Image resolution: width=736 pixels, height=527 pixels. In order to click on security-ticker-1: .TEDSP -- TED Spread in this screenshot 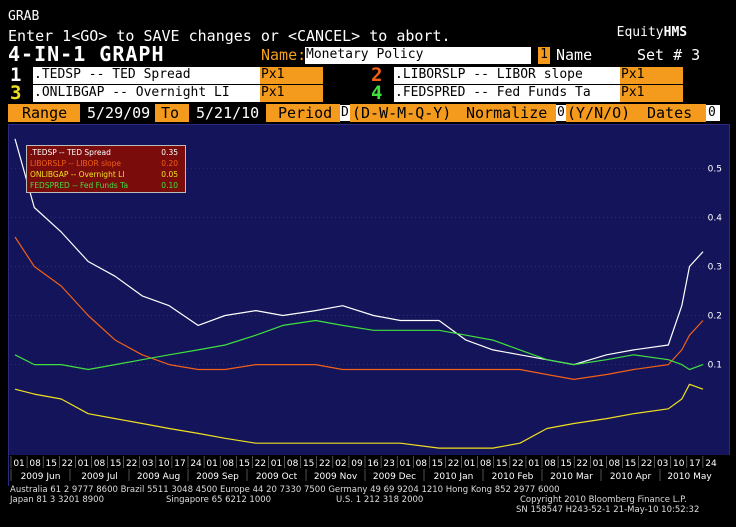, I will do `click(146, 75)`.